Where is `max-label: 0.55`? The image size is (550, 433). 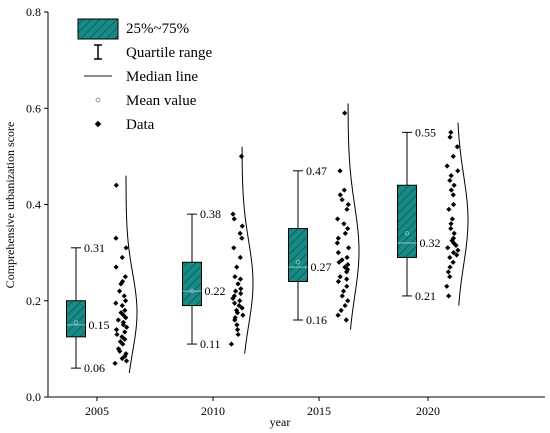
max-label: 0.55 is located at coordinates (425, 132).